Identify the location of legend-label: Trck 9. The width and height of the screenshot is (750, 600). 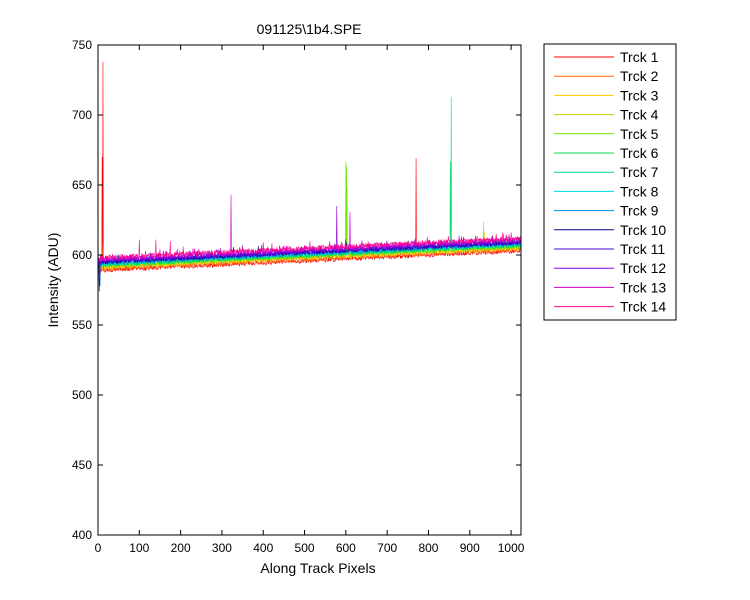
(639, 211).